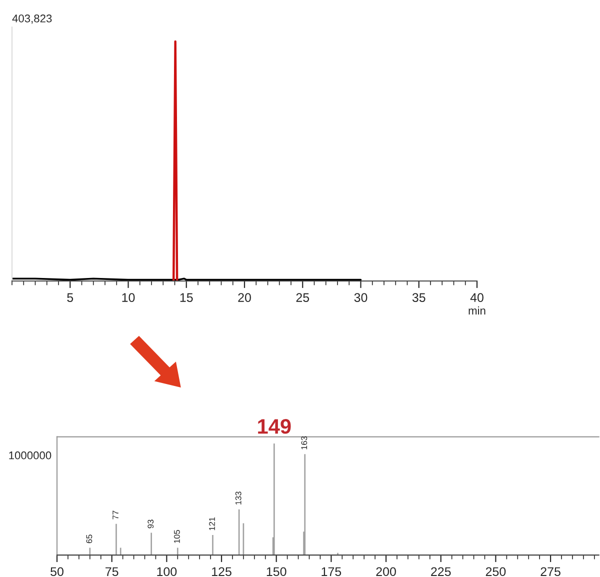 The width and height of the screenshot is (600, 577). Describe the element at coordinates (115, 515) in the screenshot. I see `annotation: 77` at that location.